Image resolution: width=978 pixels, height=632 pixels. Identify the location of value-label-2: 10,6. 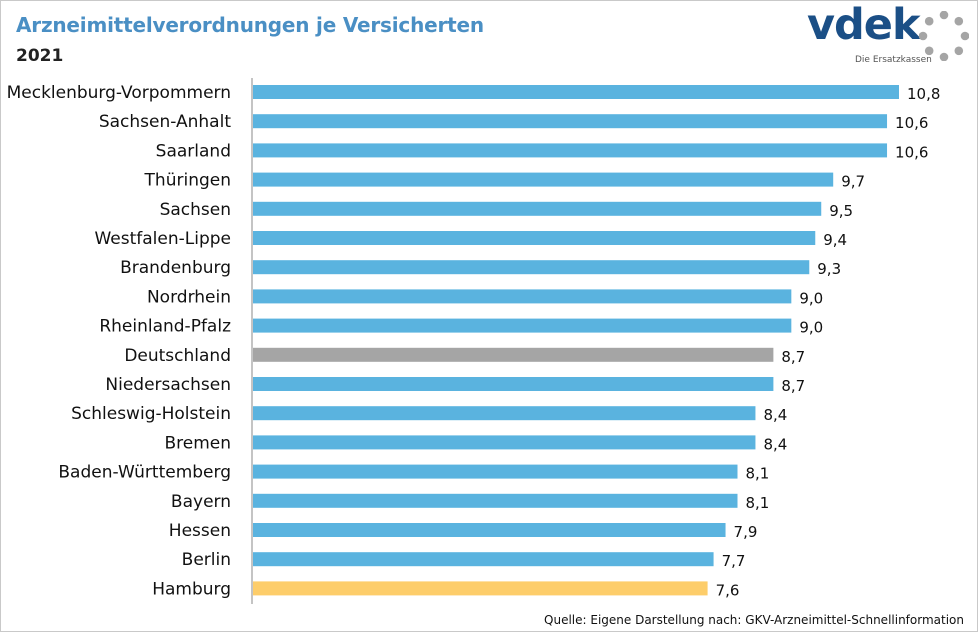
(911, 152).